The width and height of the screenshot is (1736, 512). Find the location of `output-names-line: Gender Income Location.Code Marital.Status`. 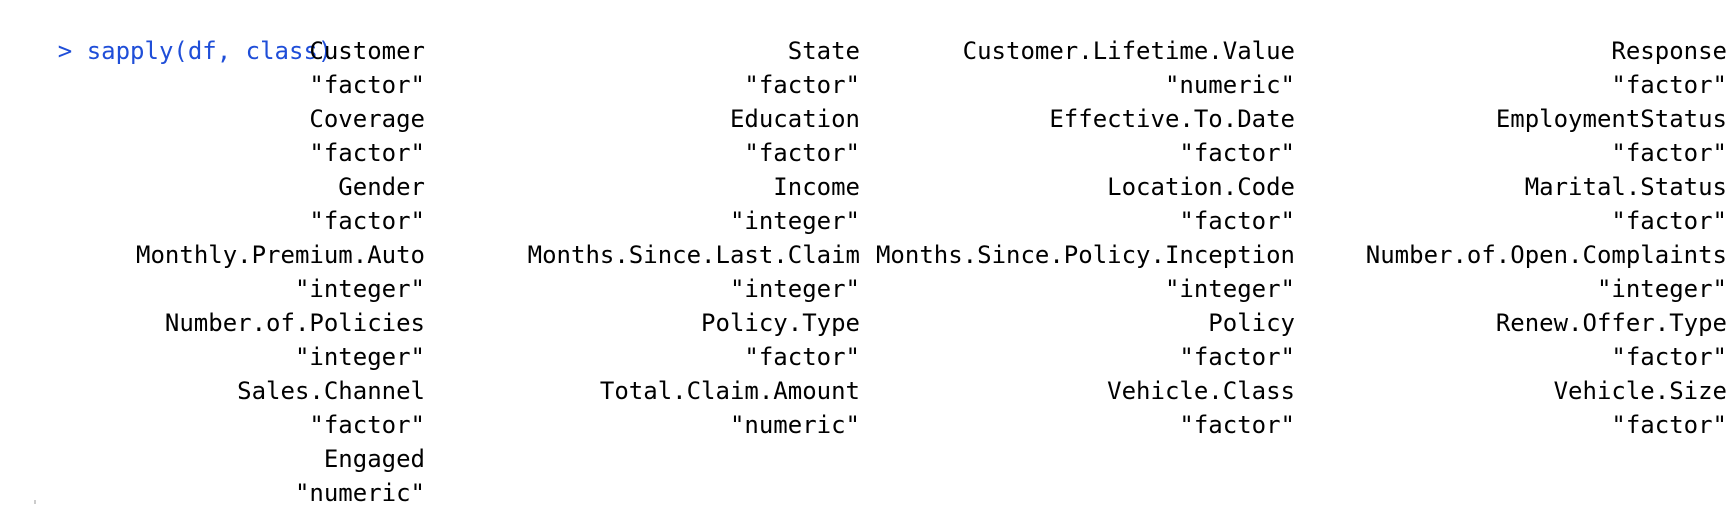

output-names-line: Gender Income Location.Code Marital.Status is located at coordinates (868, 187).